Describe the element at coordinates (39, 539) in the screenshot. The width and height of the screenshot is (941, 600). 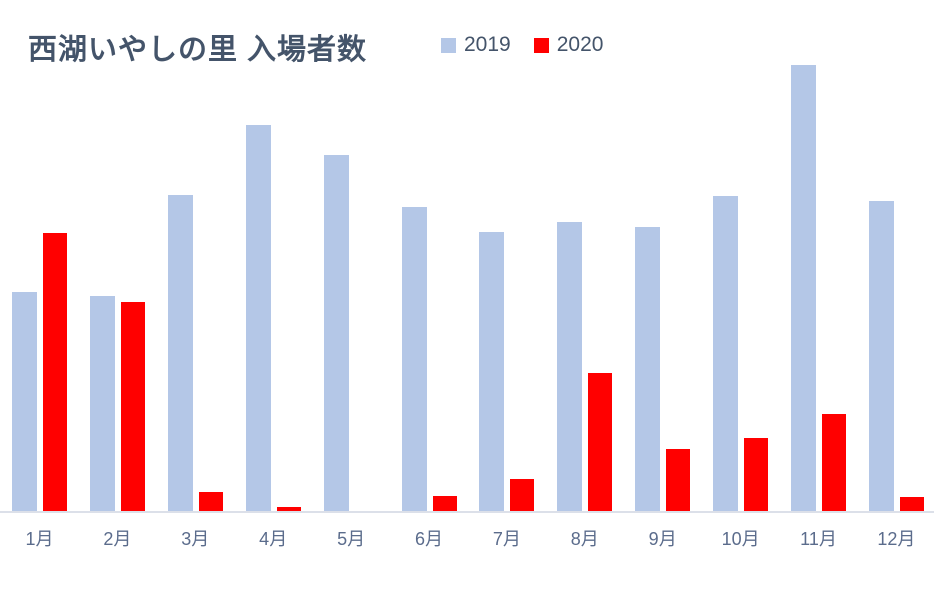
I see `x-axis-label-1月: 1月` at that location.